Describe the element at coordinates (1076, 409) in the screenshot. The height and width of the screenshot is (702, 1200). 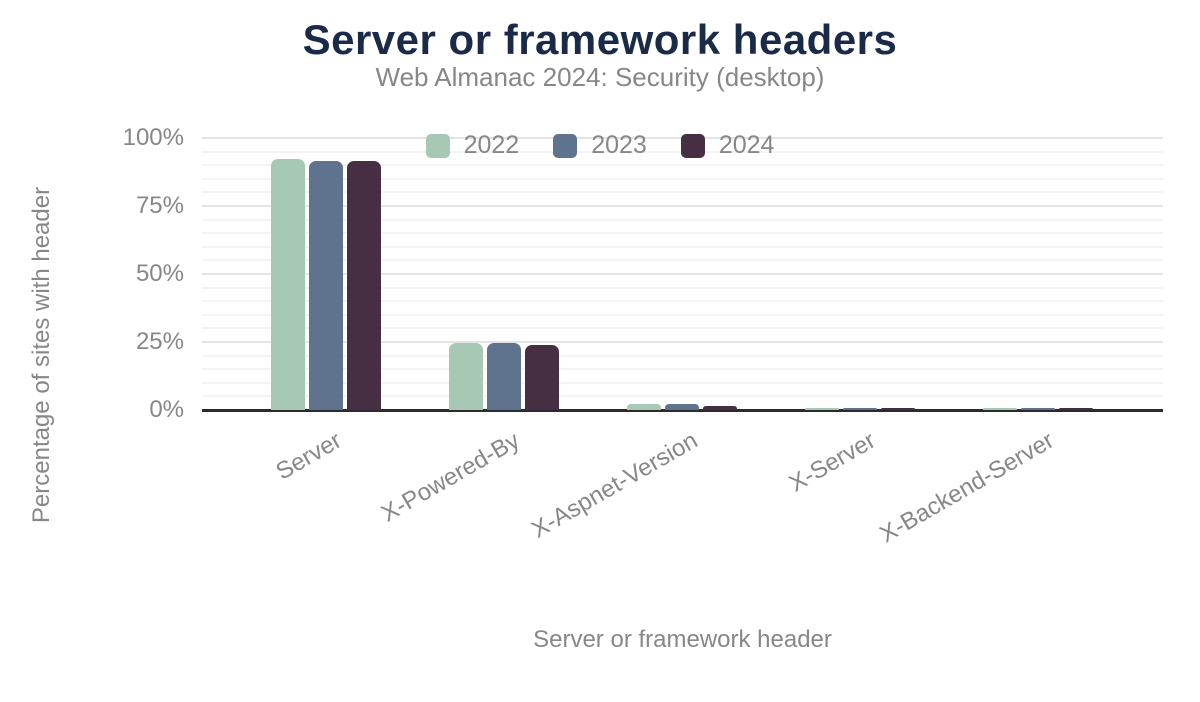
I see `bar-2024-X-Backend-Server` at that location.